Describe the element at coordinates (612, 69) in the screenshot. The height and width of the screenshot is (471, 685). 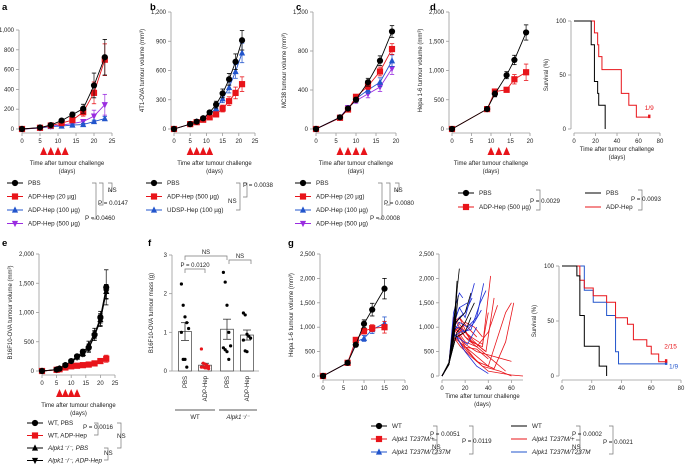
I see `survival-curve-adp-hep` at that location.